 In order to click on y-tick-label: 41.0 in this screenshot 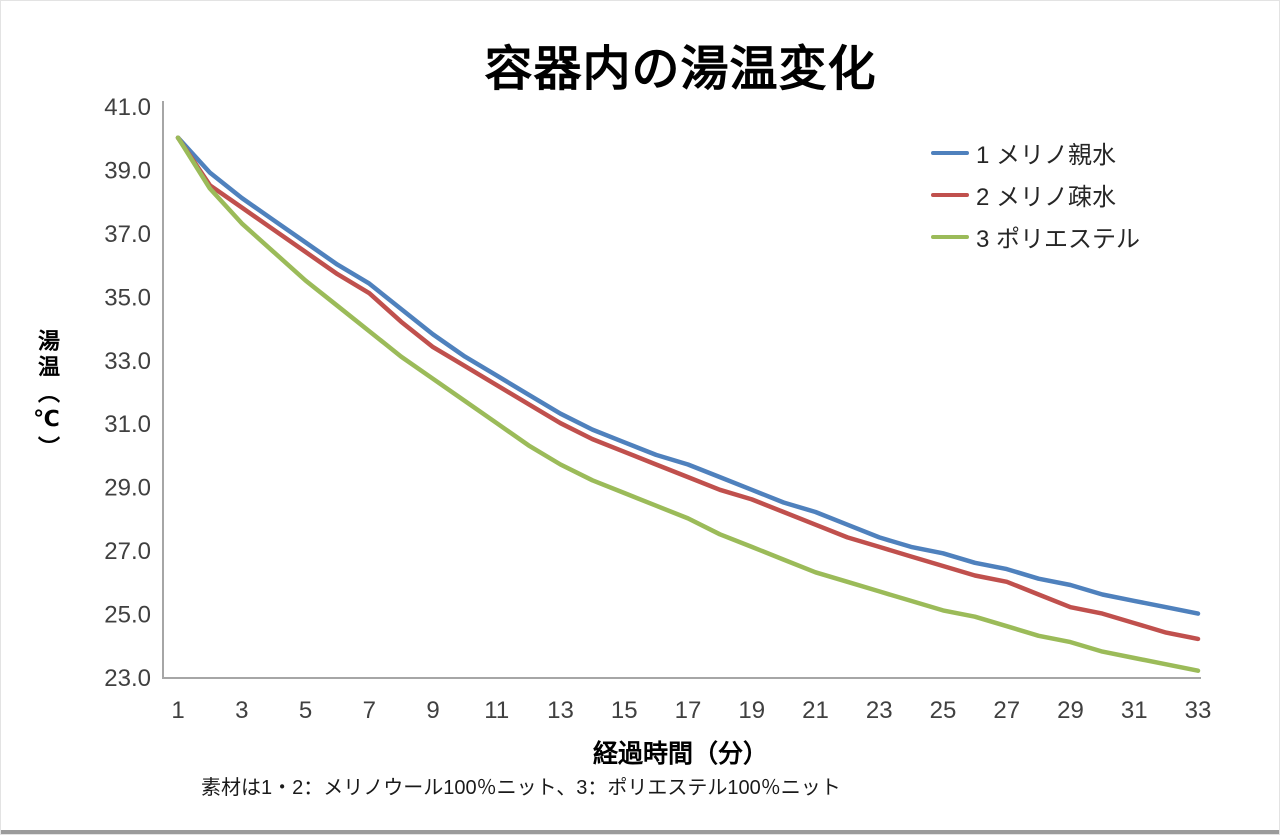, I will do `click(127, 107)`.